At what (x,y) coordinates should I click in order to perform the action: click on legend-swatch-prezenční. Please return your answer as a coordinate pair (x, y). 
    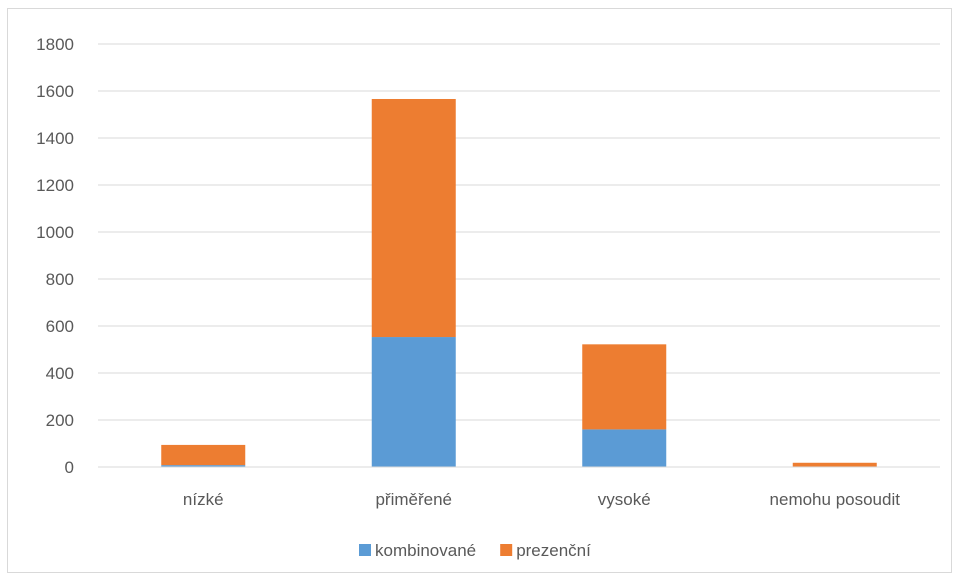
    Looking at the image, I should click on (506, 550).